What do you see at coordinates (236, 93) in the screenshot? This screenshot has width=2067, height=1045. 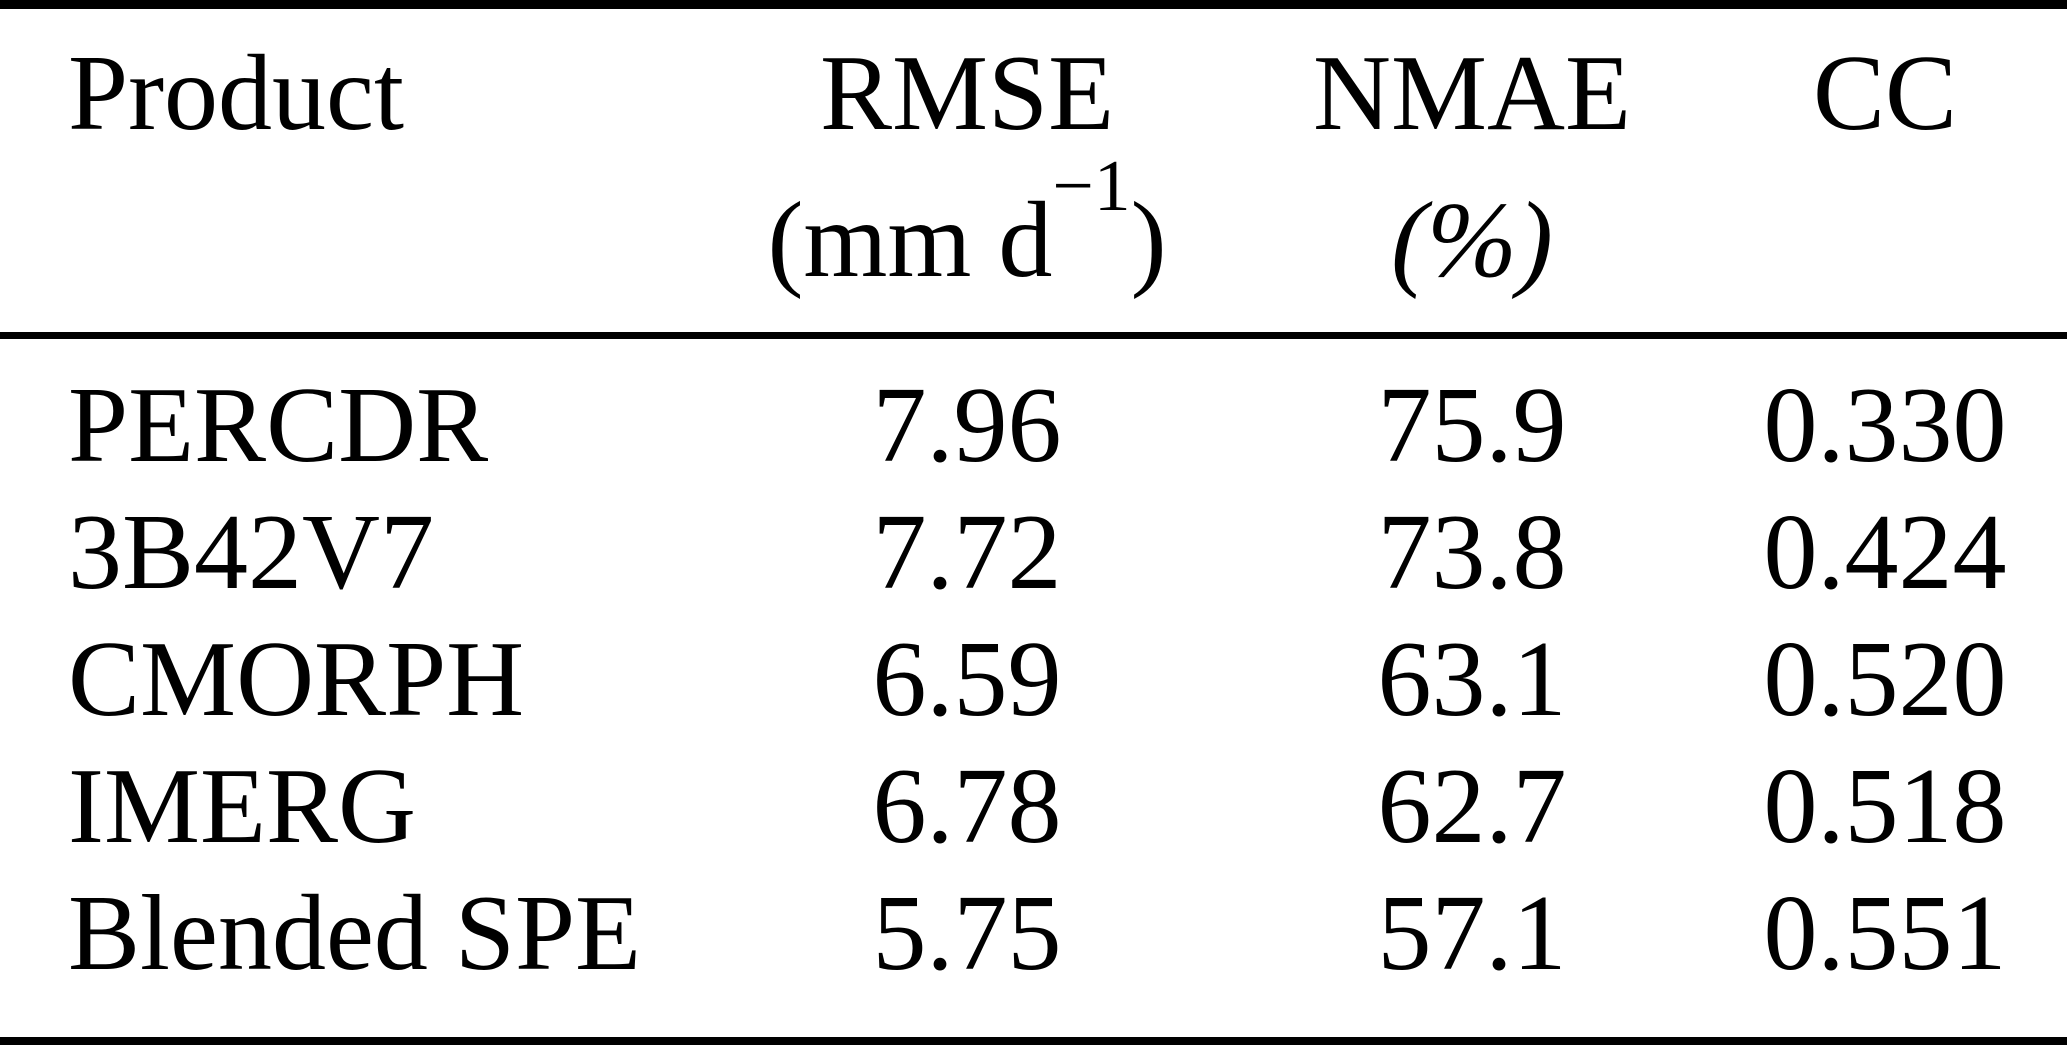 I see `column-header-product: Product` at bounding box center [236, 93].